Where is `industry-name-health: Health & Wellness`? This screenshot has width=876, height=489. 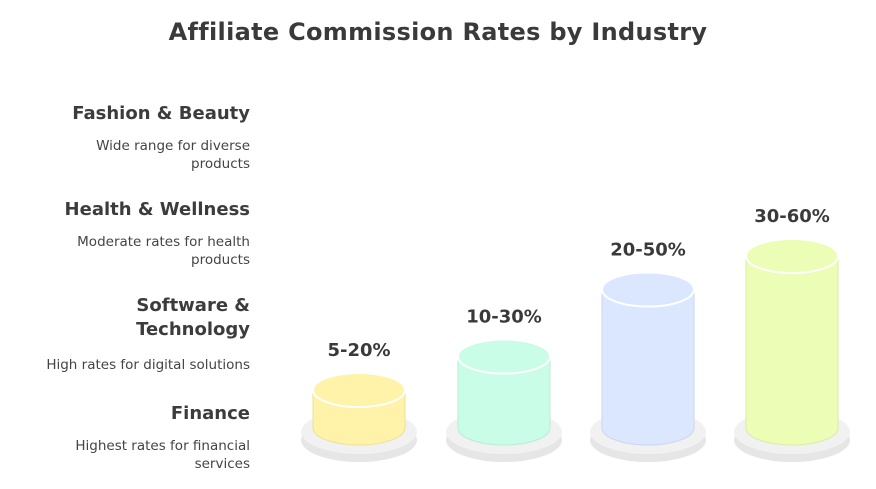
industry-name-health: Health & Wellness is located at coordinates (157, 209).